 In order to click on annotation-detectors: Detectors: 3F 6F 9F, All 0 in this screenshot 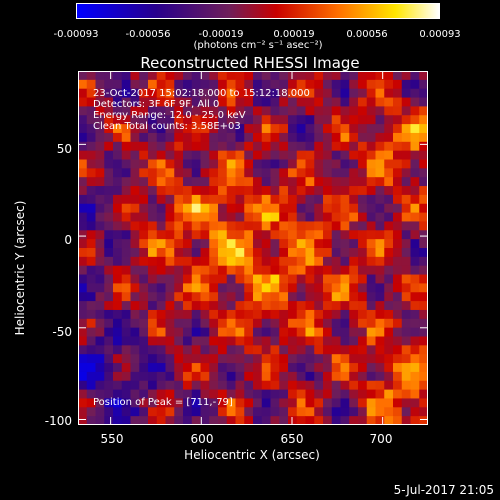, I will do `click(156, 104)`.